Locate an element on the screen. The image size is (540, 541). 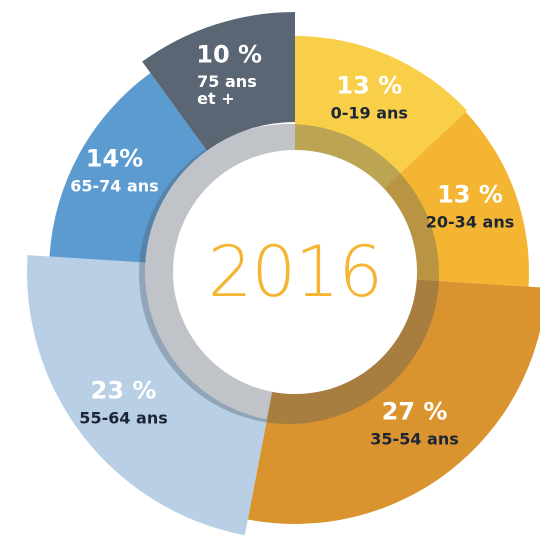
chart-title: 2016 is located at coordinates (295, 272).